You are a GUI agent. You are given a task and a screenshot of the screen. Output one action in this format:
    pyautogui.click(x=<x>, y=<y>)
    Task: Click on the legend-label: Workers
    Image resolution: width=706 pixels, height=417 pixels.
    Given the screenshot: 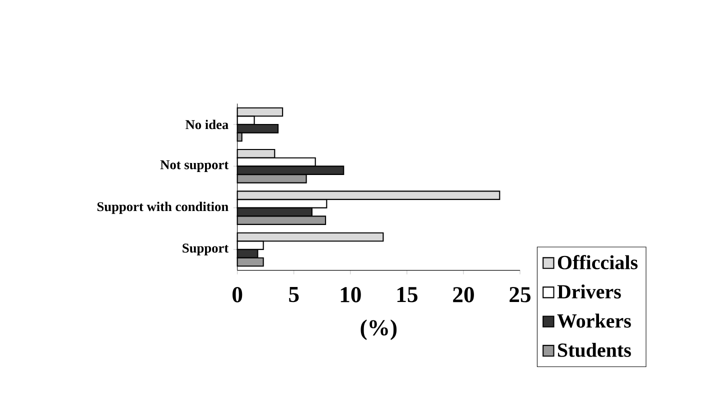 What is the action you would take?
    pyautogui.click(x=594, y=321)
    